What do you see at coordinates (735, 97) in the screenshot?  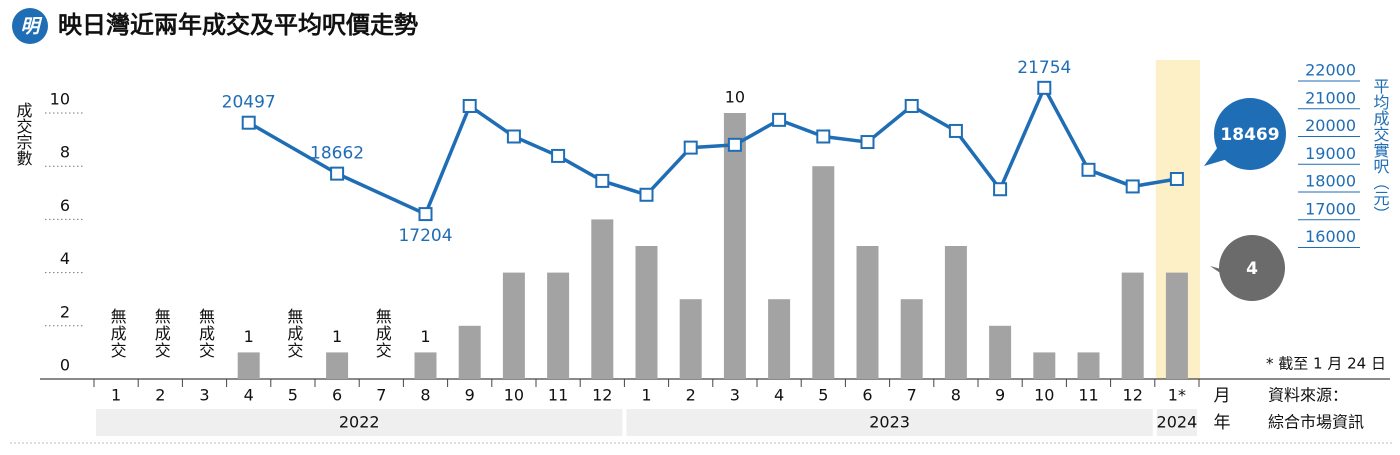 I see `bar-label: 10` at bounding box center [735, 97].